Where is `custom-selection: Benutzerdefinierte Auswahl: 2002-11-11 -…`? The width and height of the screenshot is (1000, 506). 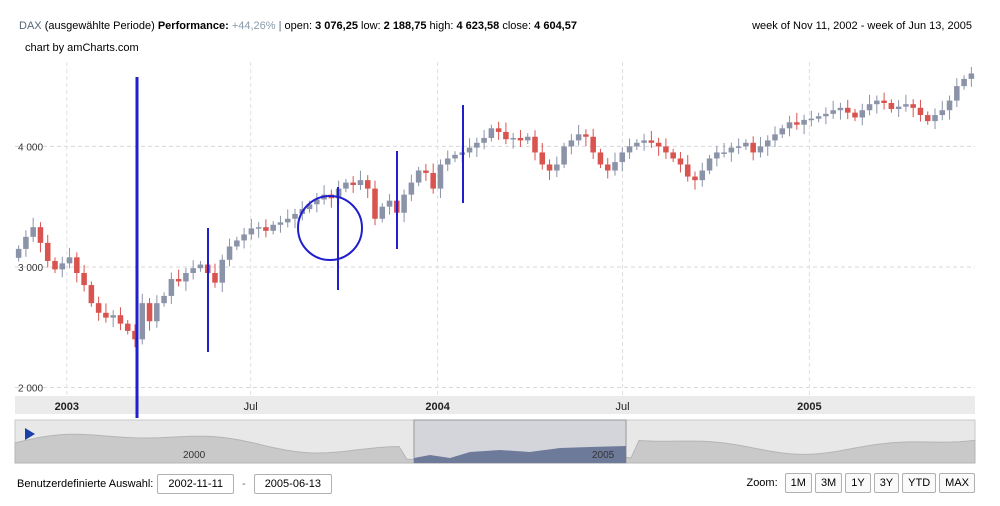 custom-selection: Benutzerdefinierte Auswahl: 2002-11-11 -… is located at coordinates (176, 484).